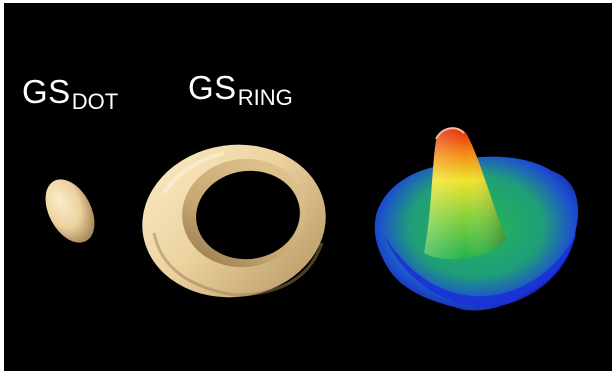 The width and height of the screenshot is (616, 376). What do you see at coordinates (265, 97) in the screenshot?
I see `gs-ring-label-subscript: RING` at bounding box center [265, 97].